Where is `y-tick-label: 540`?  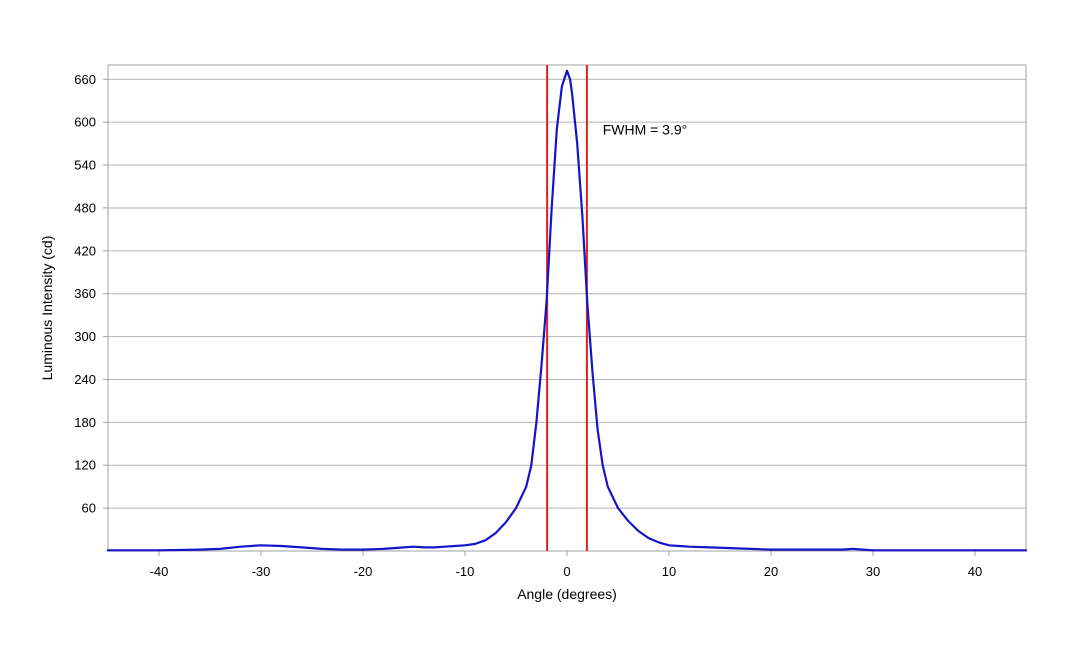 y-tick-label: 540 is located at coordinates (85, 165).